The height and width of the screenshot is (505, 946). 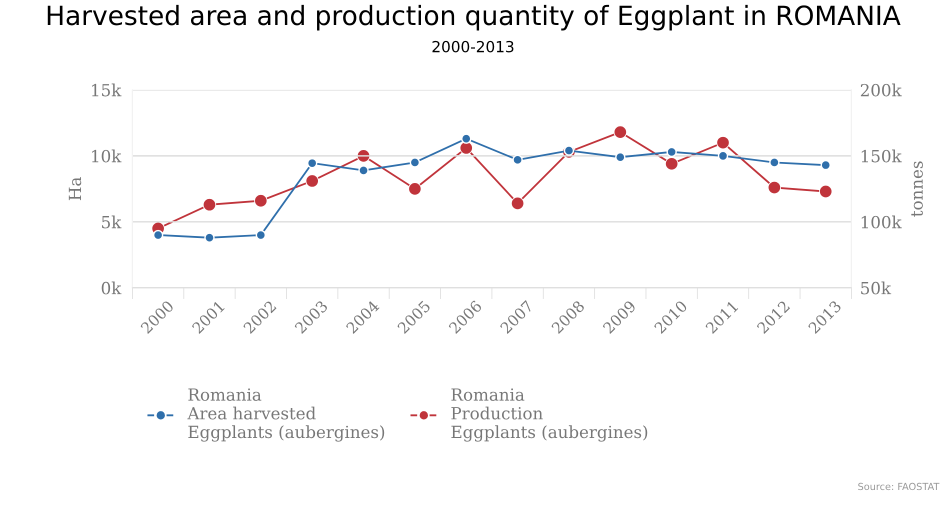 What do you see at coordinates (473, 46) in the screenshot?
I see `chart-subtitle: 2000-2013` at bounding box center [473, 46].